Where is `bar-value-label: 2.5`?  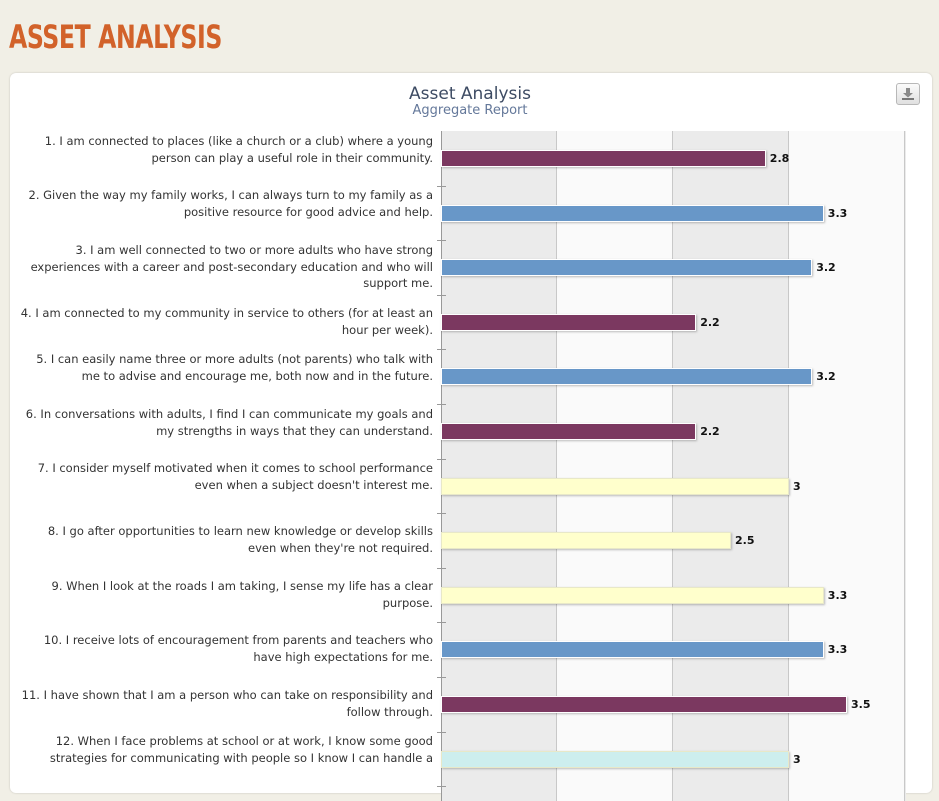 bar-value-label: 2.5 is located at coordinates (745, 540).